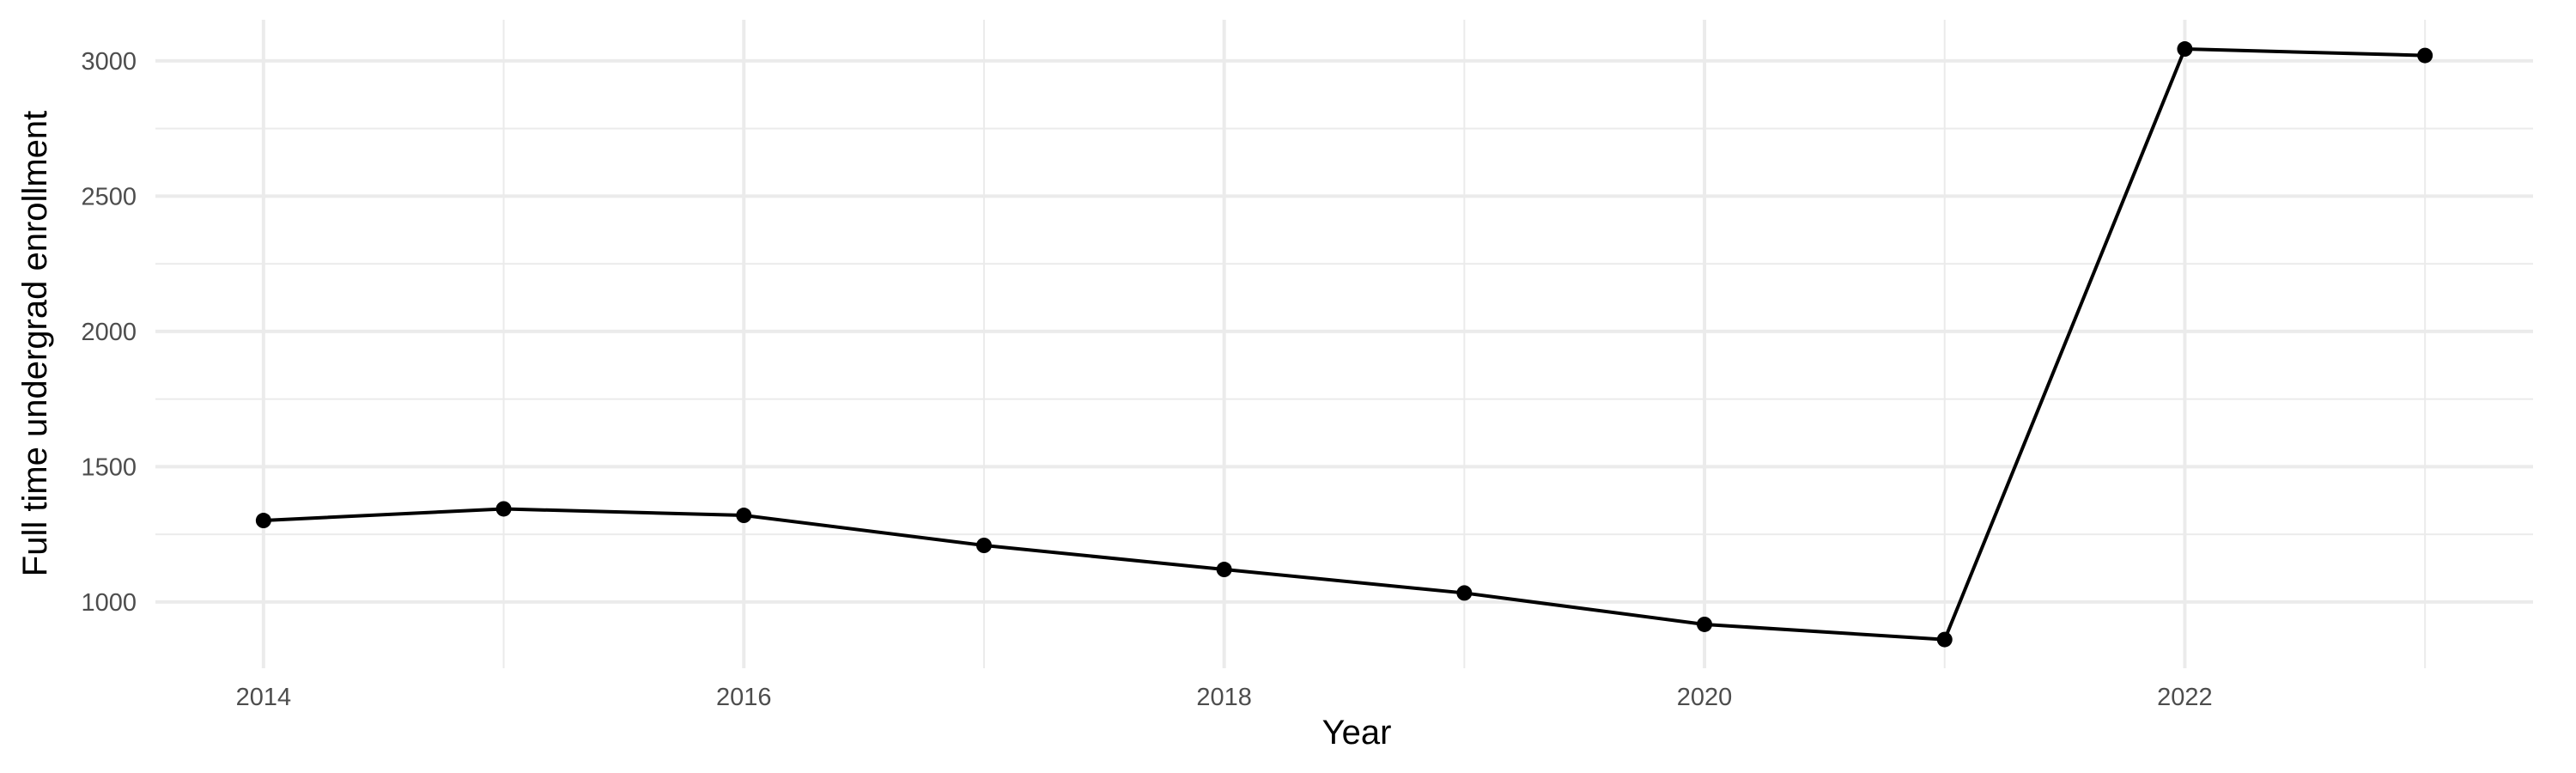 The height and width of the screenshot is (773, 2576). What do you see at coordinates (2185, 697) in the screenshot?
I see `x-tick-label: 2022` at bounding box center [2185, 697].